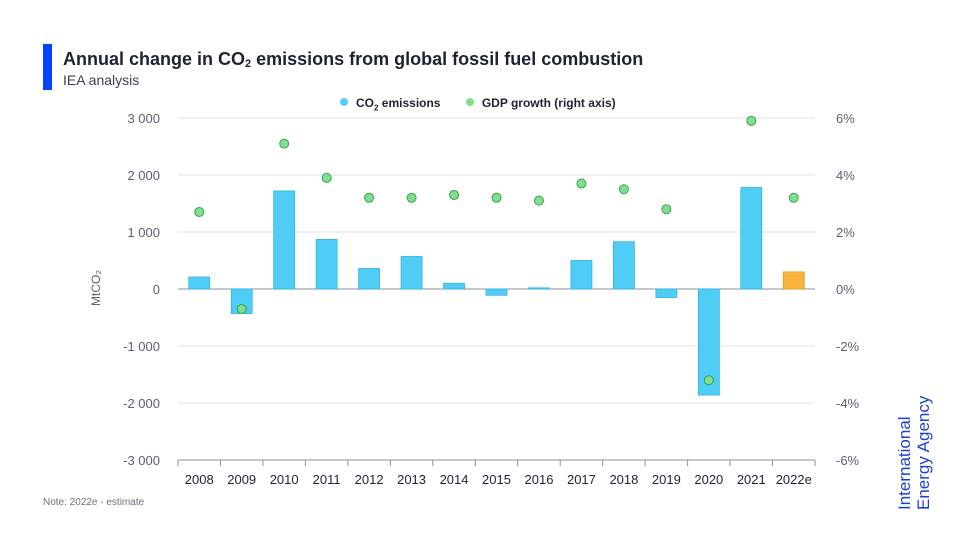 This screenshot has height=551, width=980. Describe the element at coordinates (666, 479) in the screenshot. I see `x-tick-label: 2019` at that location.